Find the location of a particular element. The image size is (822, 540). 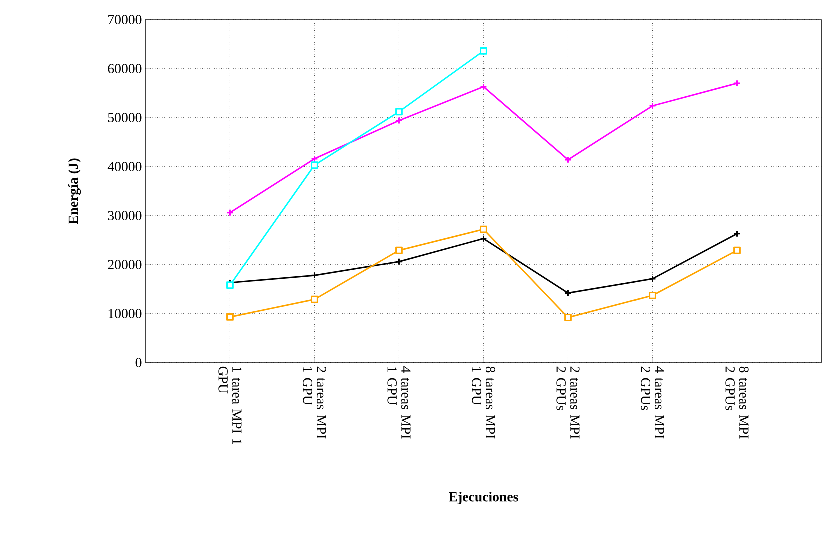

y-tick-label: 0 is located at coordinates (139, 363).